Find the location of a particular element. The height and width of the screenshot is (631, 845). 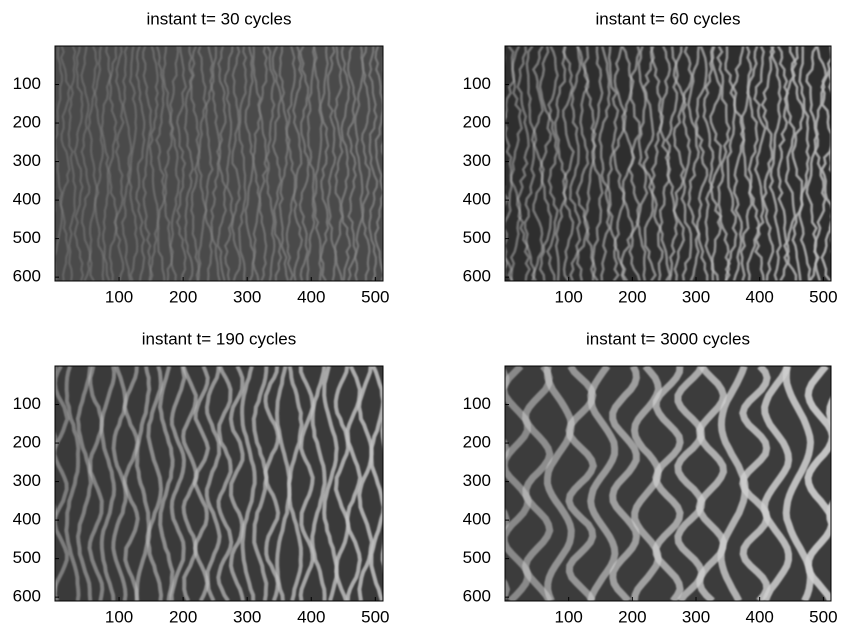

panel-title: instant t= 30 cycles is located at coordinates (218, 18).